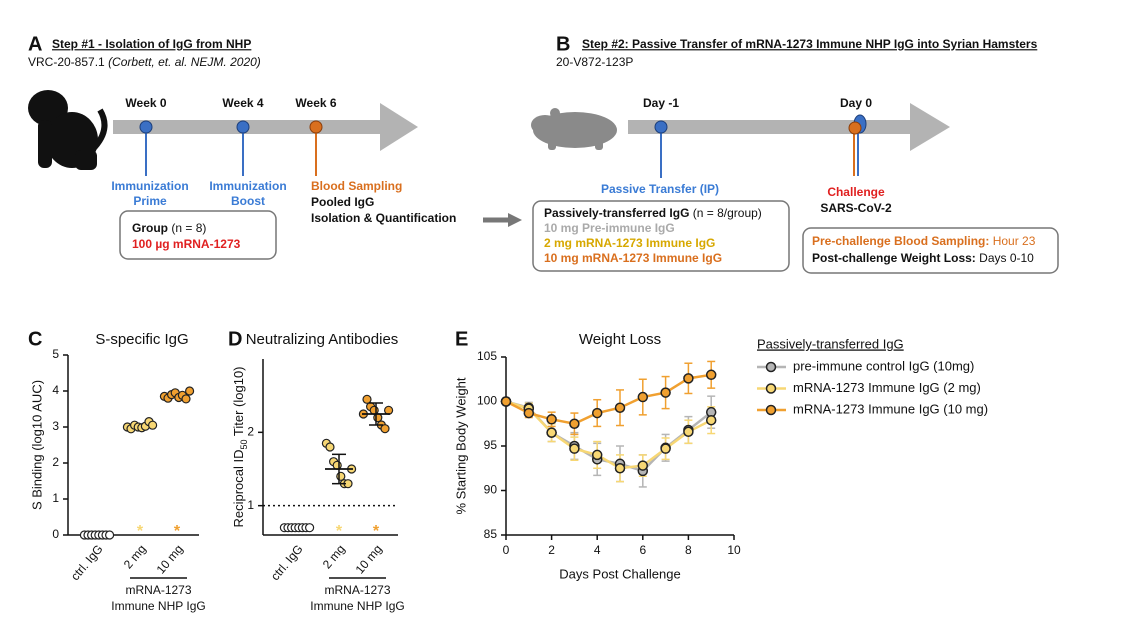  Describe the element at coordinates (150, 201) in the screenshot. I see `event-label: Prime` at that location.